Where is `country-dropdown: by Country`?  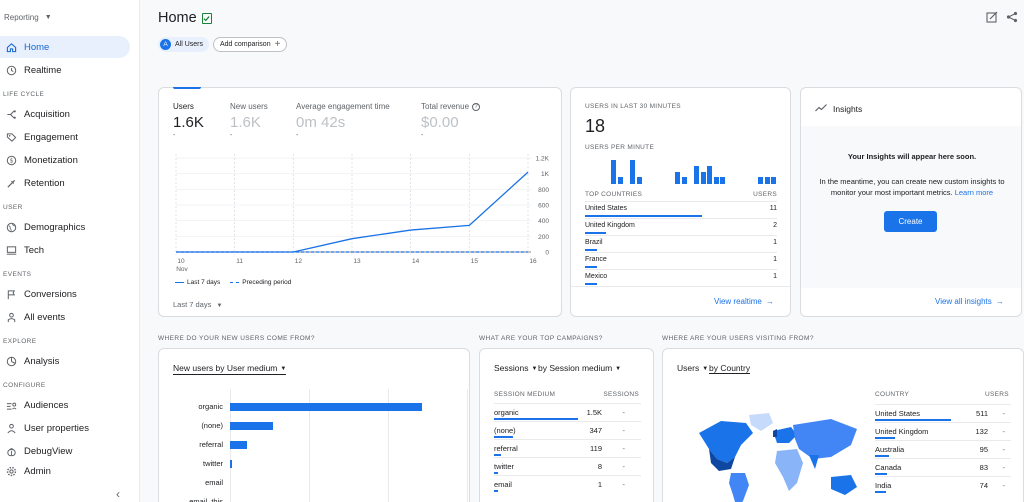
country-dropdown: by Country is located at coordinates (730, 368).